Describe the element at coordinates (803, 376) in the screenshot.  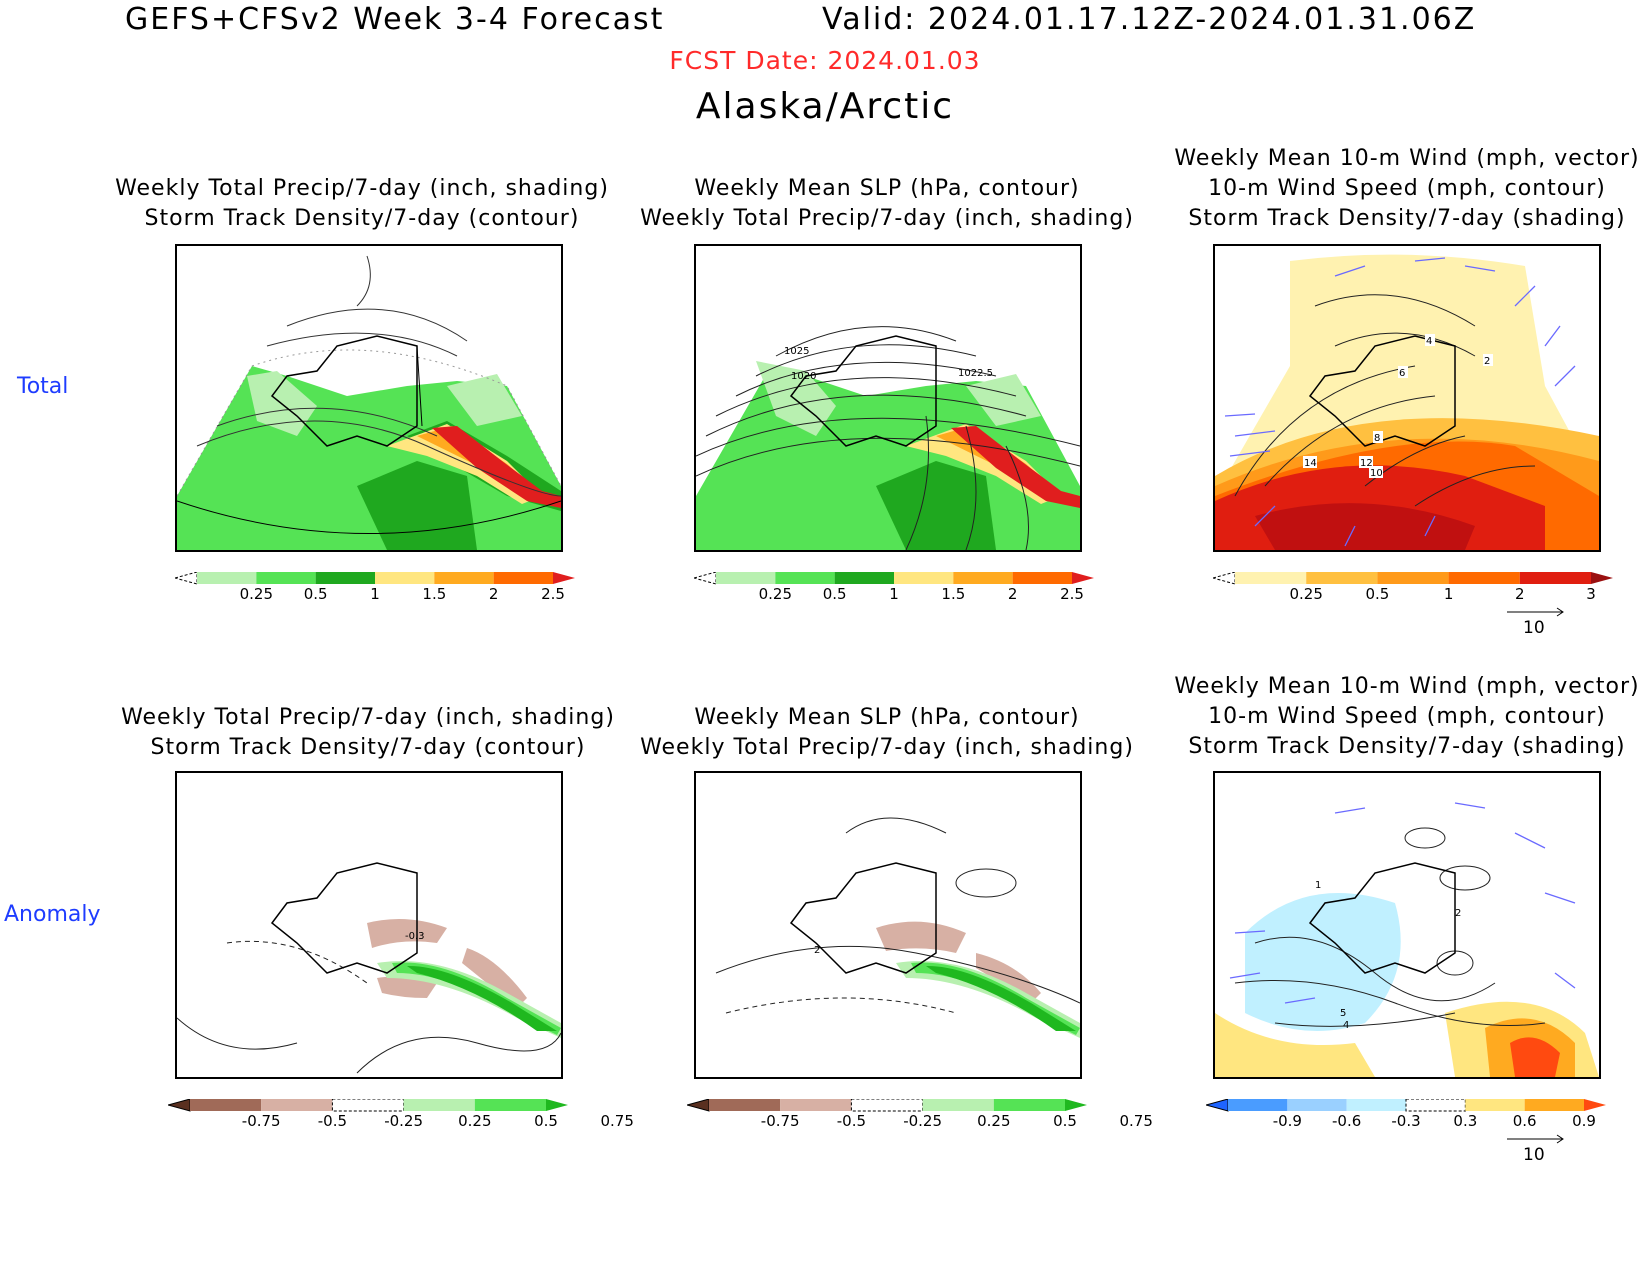
I see `slp-label-1020: 1020` at that location.